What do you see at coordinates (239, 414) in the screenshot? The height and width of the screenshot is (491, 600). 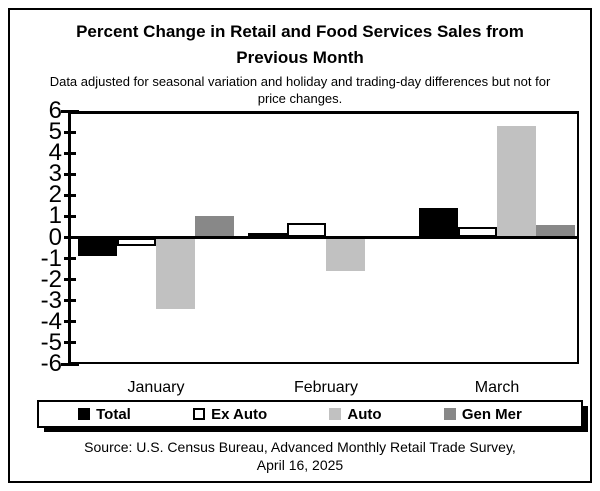 I see `legend-label: Ex Auto` at bounding box center [239, 414].